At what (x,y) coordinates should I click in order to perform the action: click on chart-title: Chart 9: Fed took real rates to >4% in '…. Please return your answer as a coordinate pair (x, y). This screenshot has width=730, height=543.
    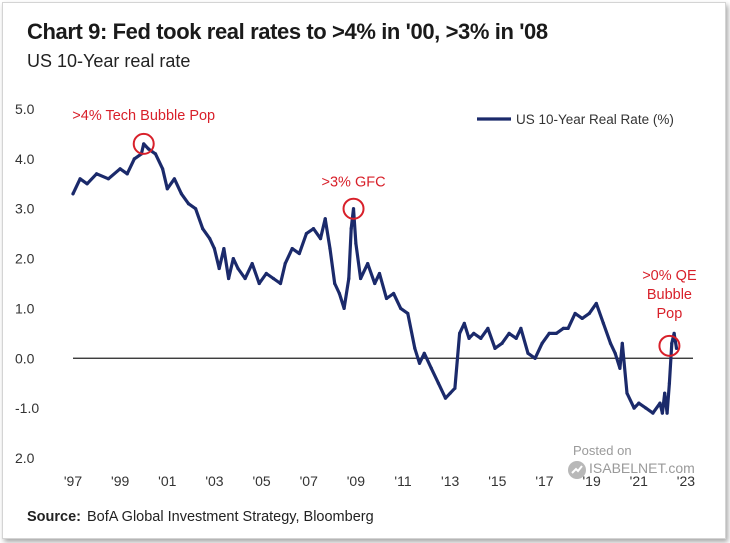
    Looking at the image, I should click on (287, 31).